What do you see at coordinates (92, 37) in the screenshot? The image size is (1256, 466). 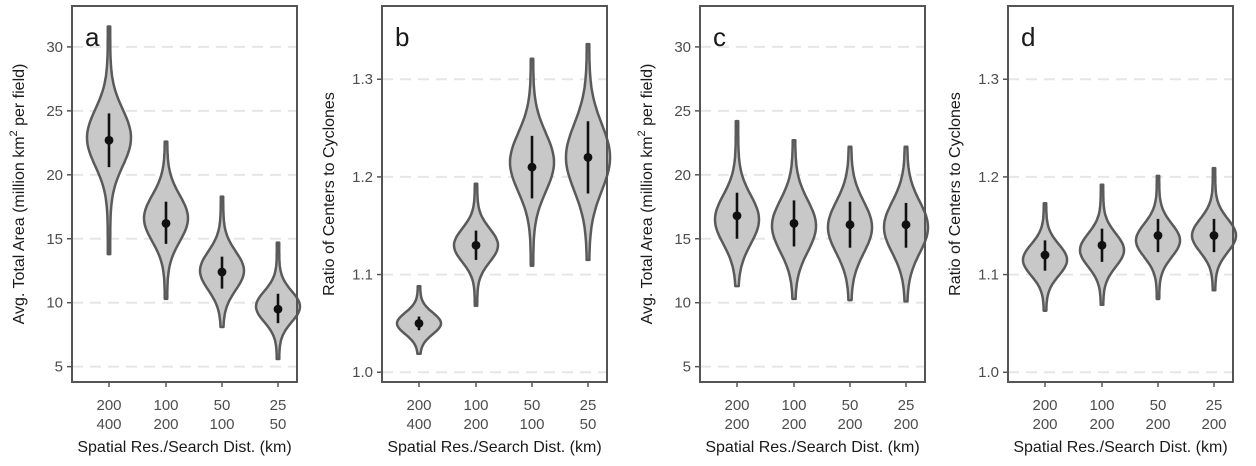 I see `panel-letter: a` at bounding box center [92, 37].